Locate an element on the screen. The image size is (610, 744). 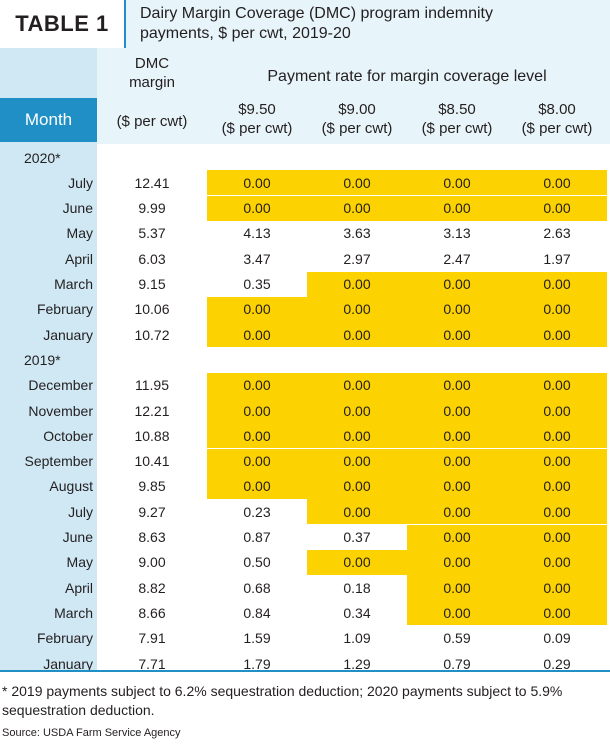
month-cell: May is located at coordinates (79, 233).